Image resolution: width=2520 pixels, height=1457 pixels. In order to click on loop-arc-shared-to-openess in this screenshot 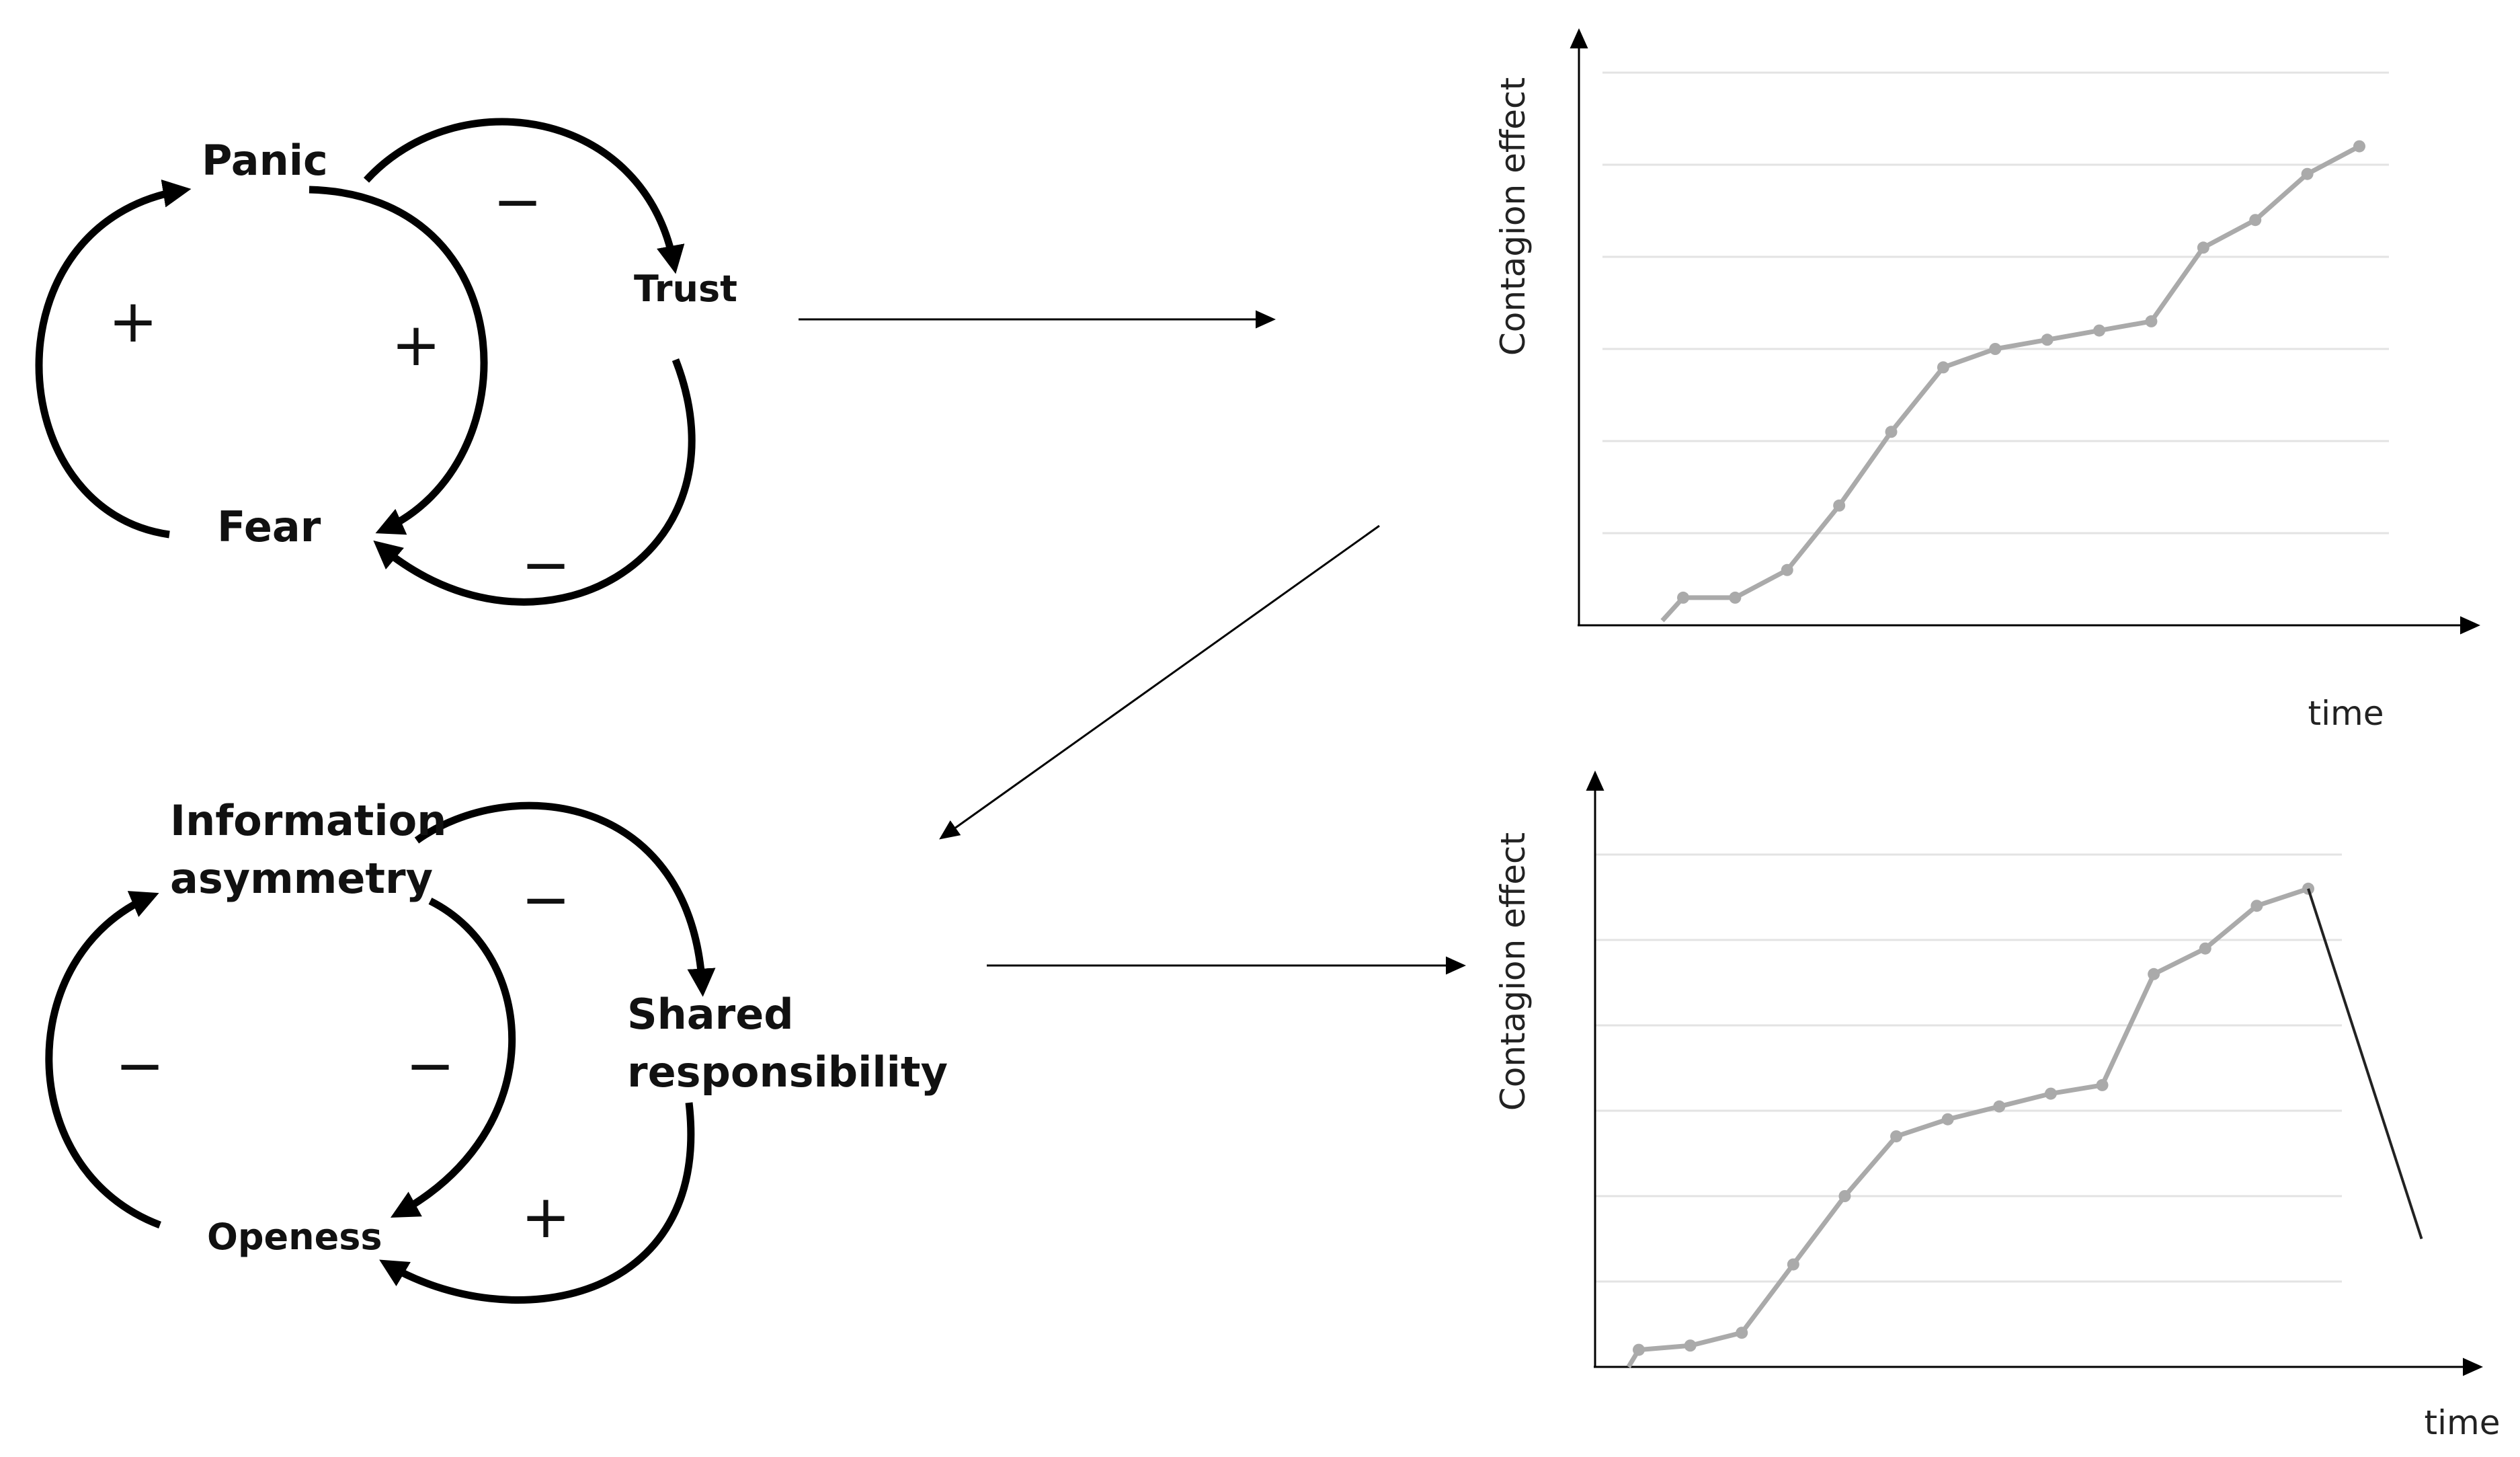, I will do `click(537, 1203)`.